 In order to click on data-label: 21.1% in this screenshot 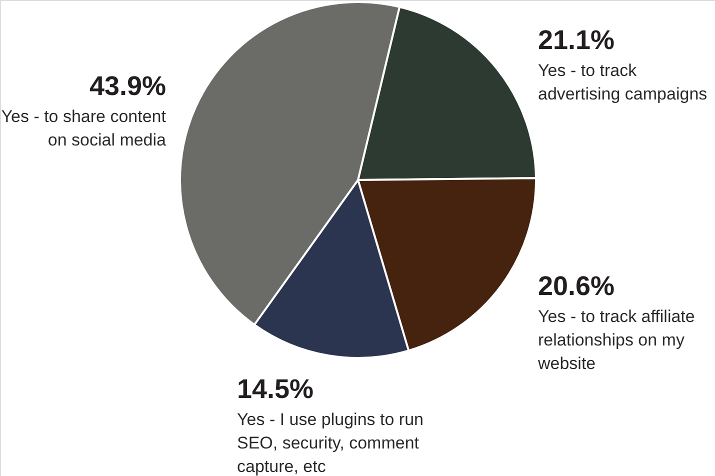, I will do `click(576, 40)`.